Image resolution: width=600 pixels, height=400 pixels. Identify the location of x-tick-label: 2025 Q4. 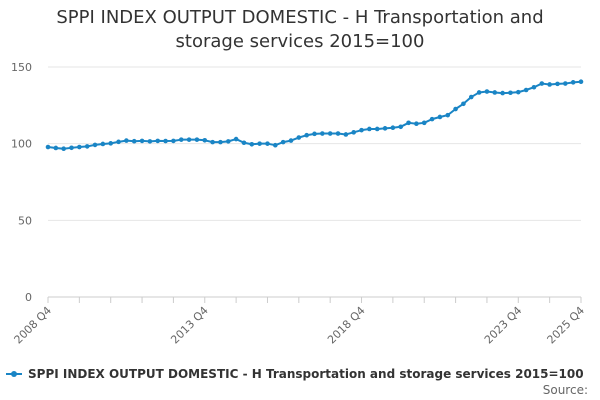
(566, 325).